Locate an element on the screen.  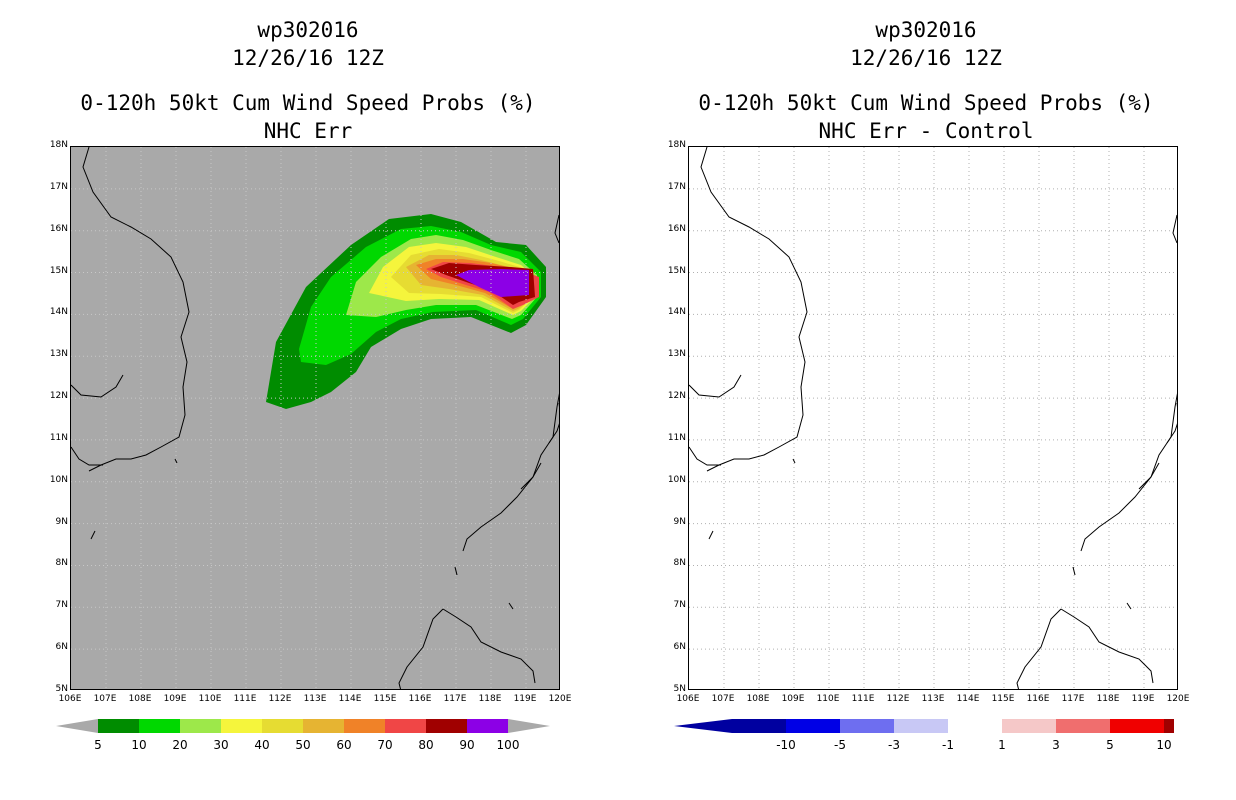
colorbar-tick-label: 100 is located at coordinates (508, 745).